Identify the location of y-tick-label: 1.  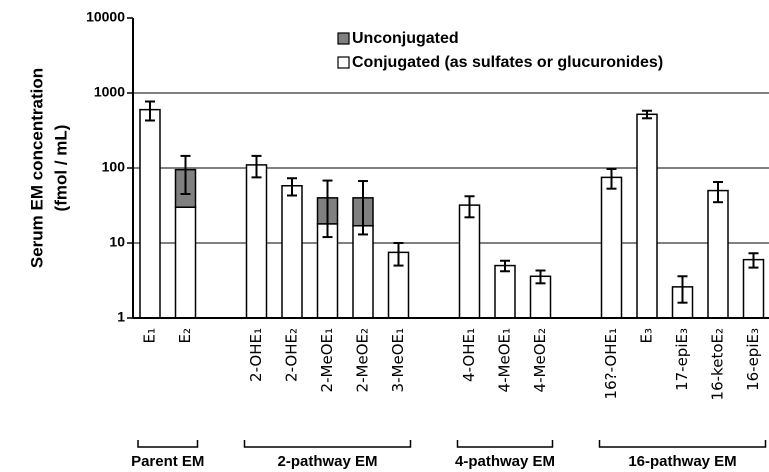
(121, 317).